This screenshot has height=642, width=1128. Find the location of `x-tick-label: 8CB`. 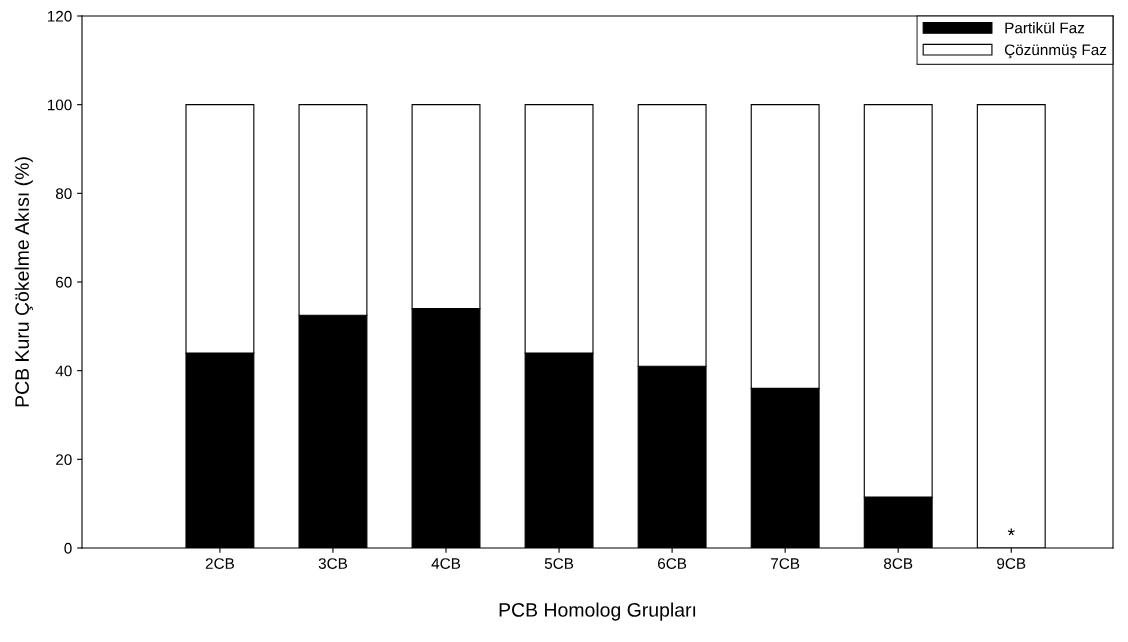

x-tick-label: 8CB is located at coordinates (898, 563).